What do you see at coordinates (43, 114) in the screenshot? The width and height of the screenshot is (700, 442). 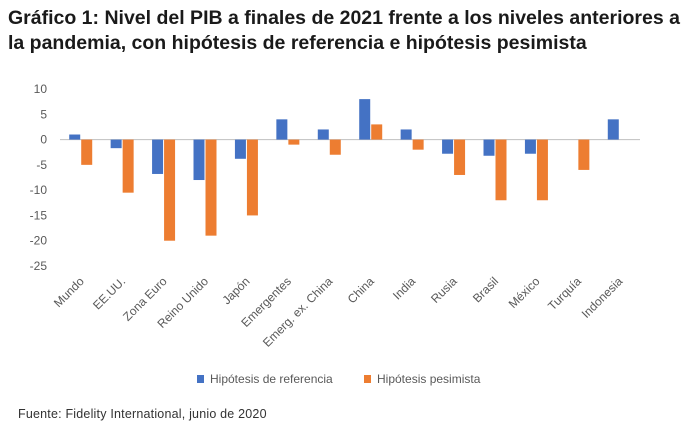 I see `y-tick-label: 5` at bounding box center [43, 114].